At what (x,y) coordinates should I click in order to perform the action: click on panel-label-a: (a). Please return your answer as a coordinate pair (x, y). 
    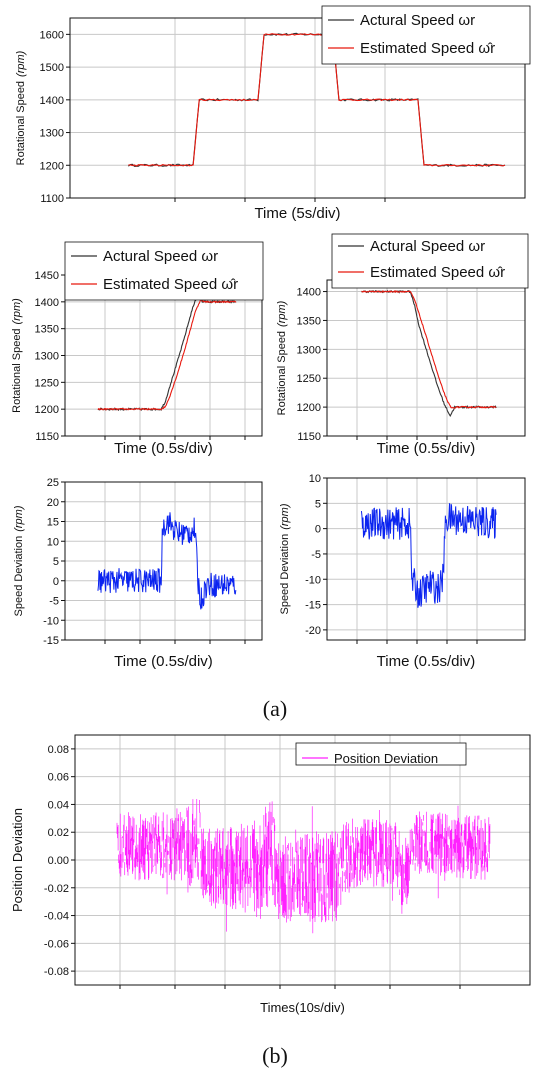
    Looking at the image, I should click on (275, 708).